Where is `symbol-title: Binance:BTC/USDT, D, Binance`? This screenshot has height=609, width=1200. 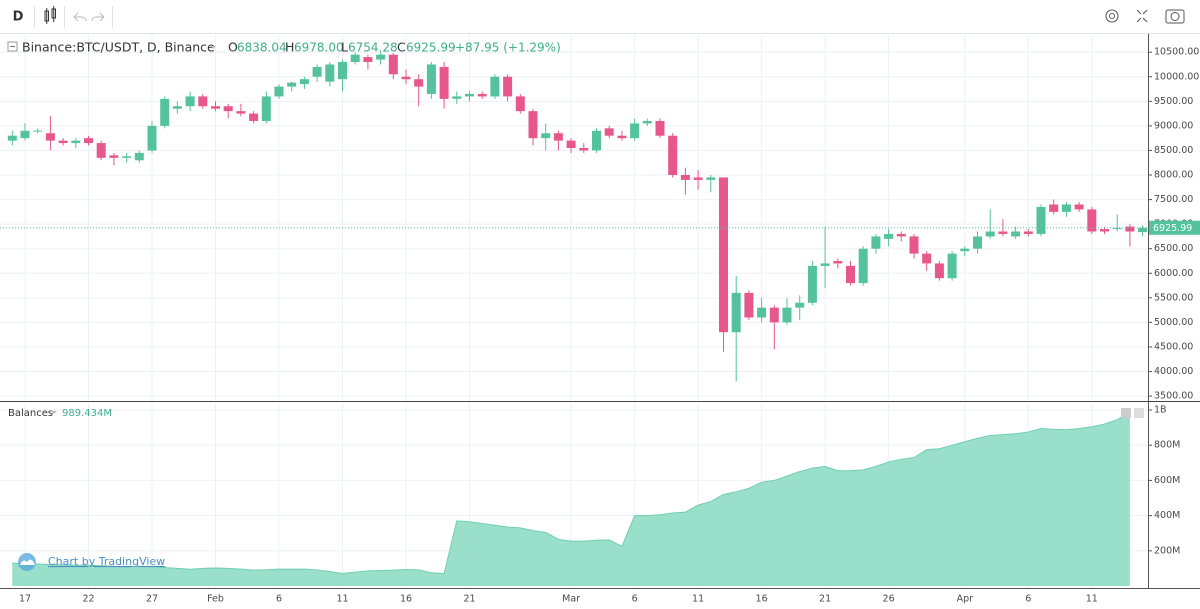
symbol-title: Binance:BTC/USDT, D, Binance is located at coordinates (118, 47).